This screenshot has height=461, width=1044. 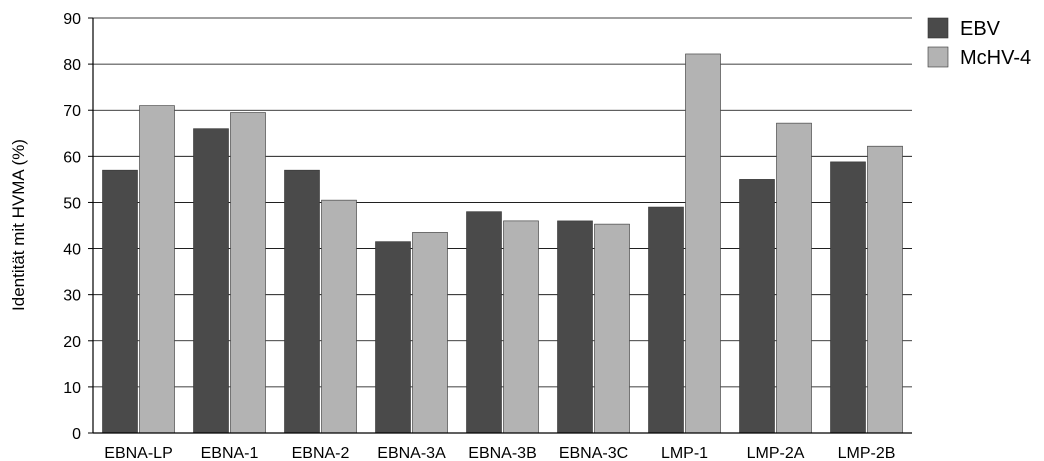 I want to click on y-tick-label: 90, so click(x=72, y=19).